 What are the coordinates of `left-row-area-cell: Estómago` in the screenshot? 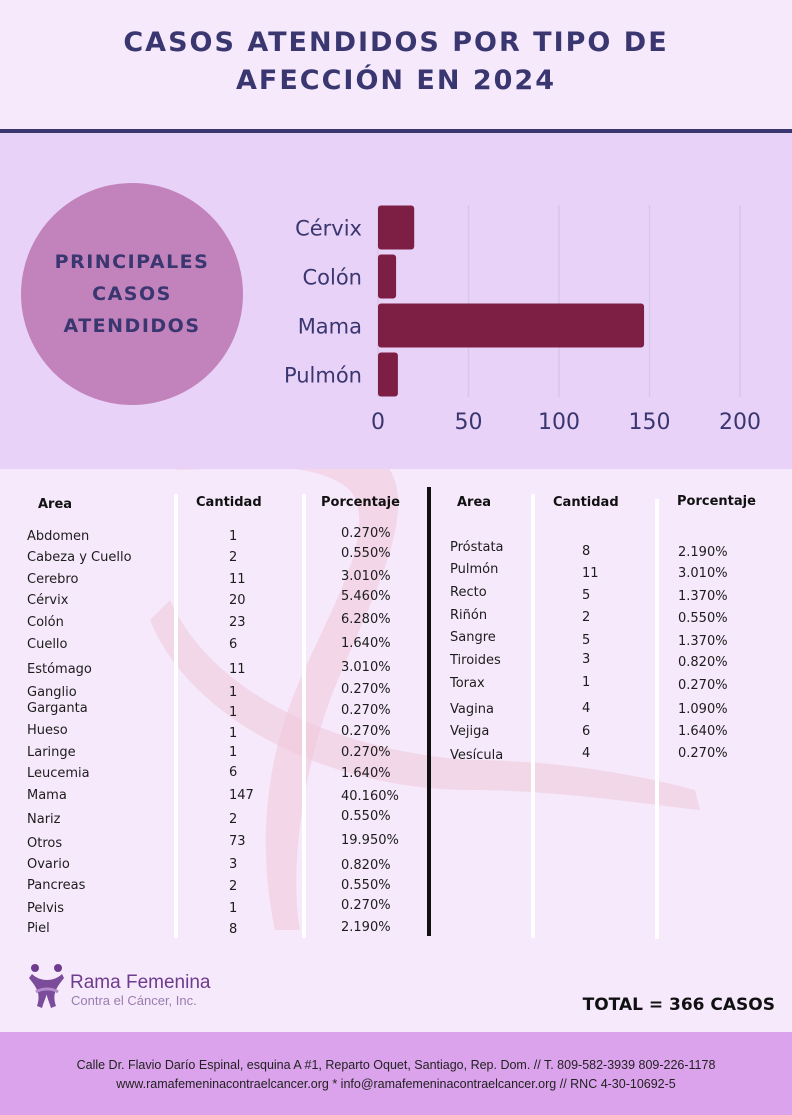 It's located at (59, 669).